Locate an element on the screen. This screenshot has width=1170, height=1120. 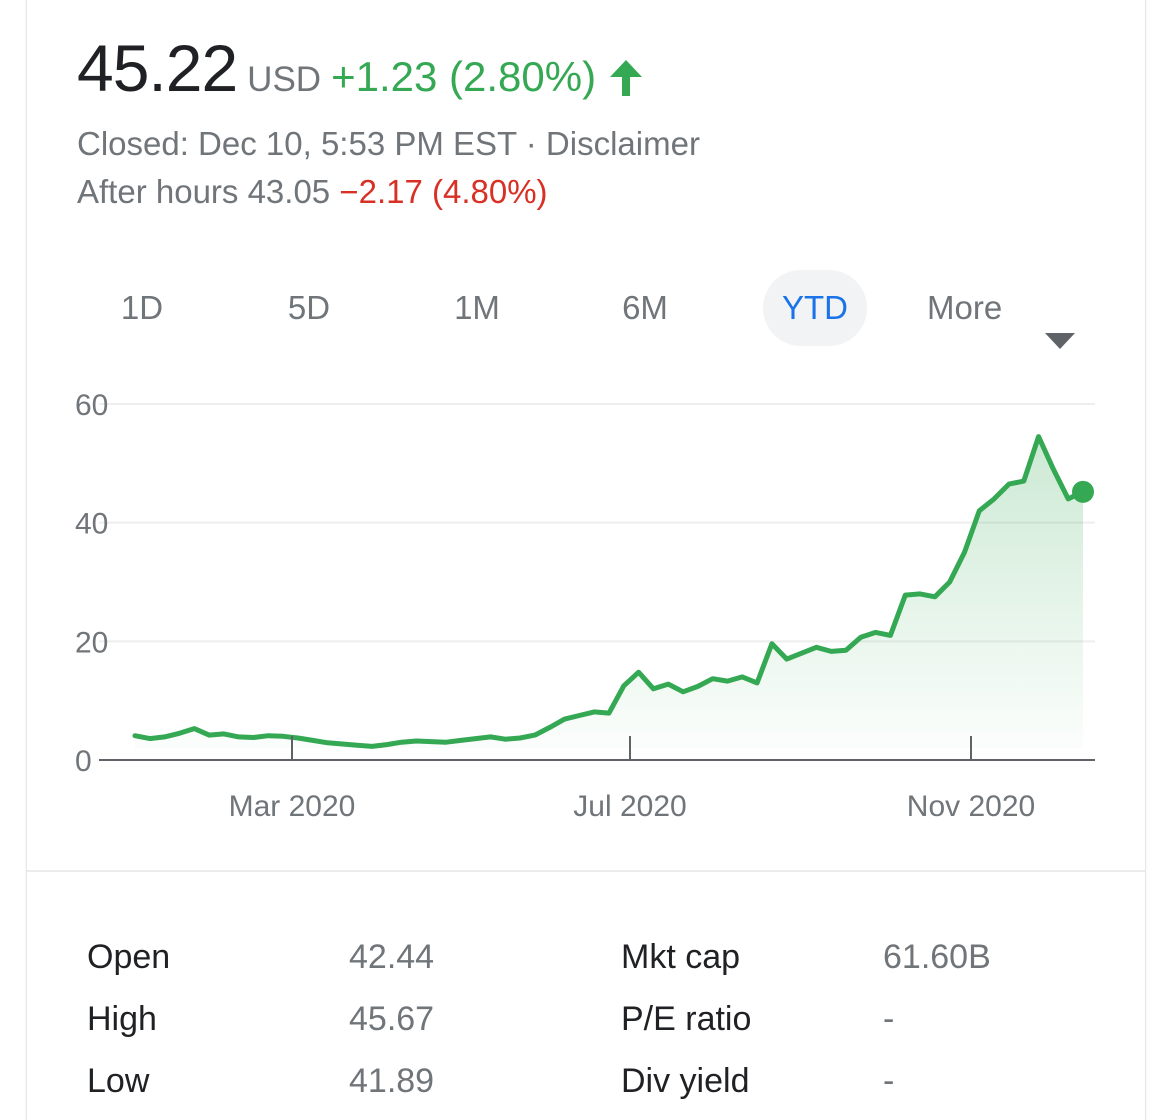
price-header: 45.22 USD +1.23 (2.80%) is located at coordinates (360, 69).